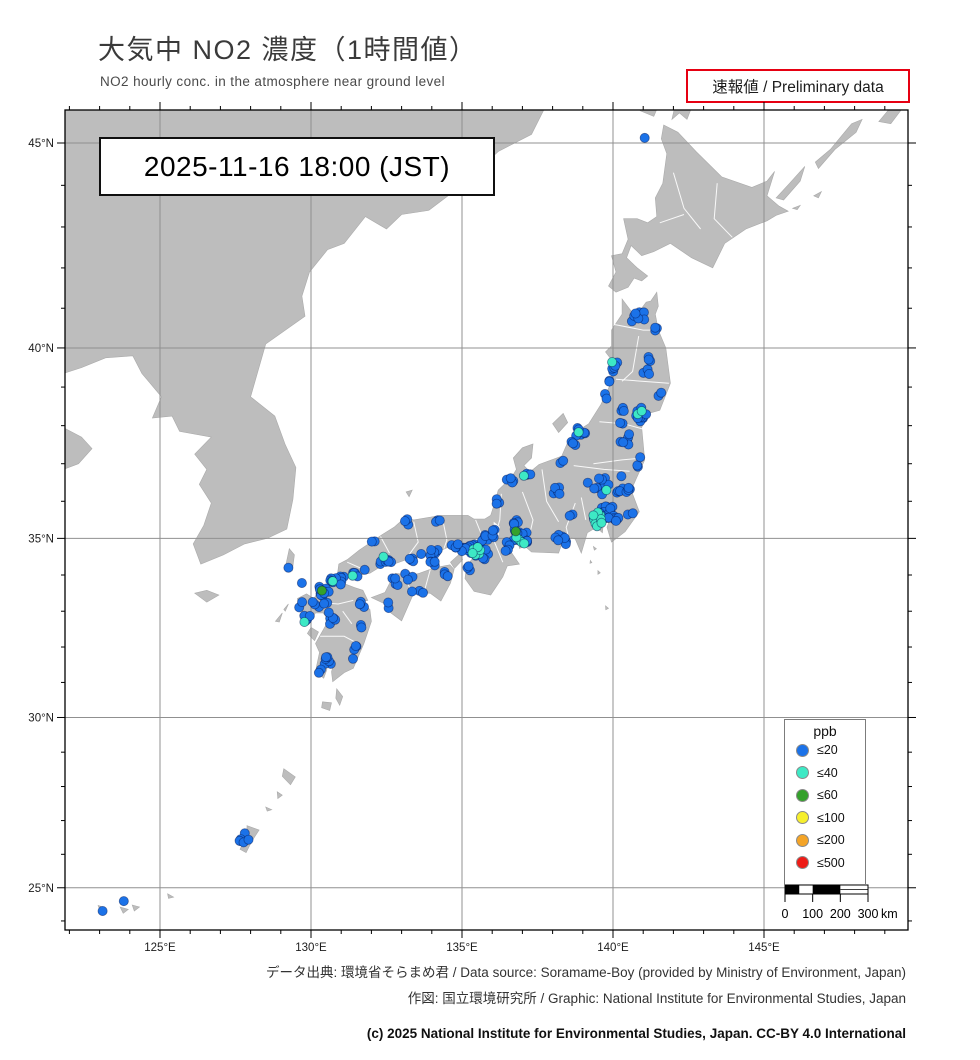 This screenshot has width=980, height=1060. I want to click on lon-axis-label: 125°E, so click(160, 948).